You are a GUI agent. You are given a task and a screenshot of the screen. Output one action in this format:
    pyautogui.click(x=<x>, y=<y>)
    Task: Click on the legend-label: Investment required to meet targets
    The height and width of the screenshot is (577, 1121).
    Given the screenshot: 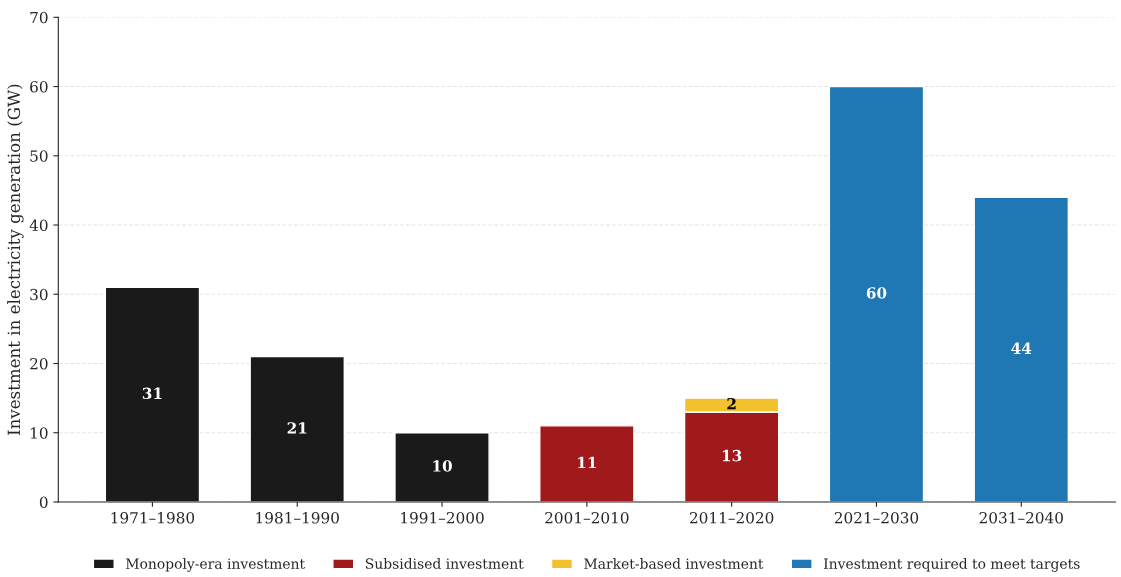 What is the action you would take?
    pyautogui.click(x=951, y=565)
    